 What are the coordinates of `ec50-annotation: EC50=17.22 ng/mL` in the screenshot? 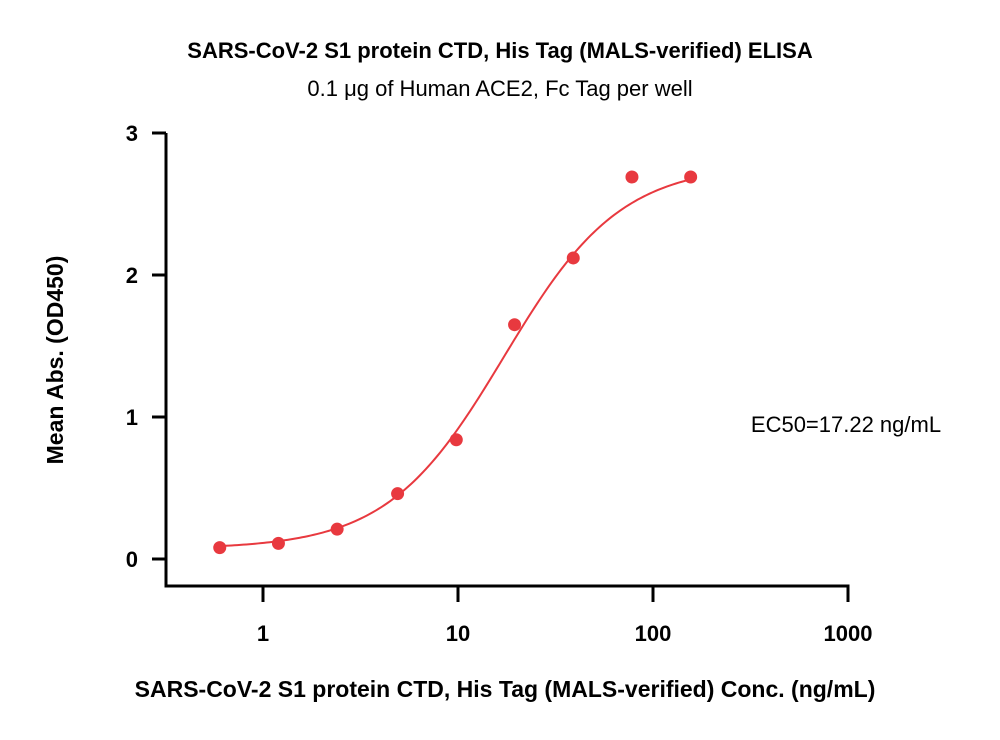 It's located at (846, 424).